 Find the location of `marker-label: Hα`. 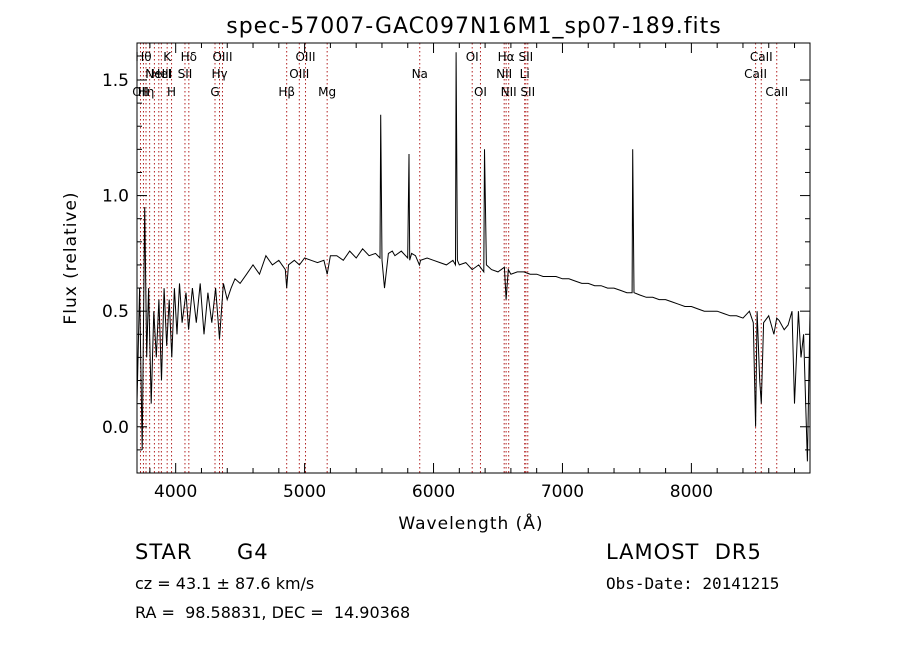

marker-label: Hα is located at coordinates (506, 57).